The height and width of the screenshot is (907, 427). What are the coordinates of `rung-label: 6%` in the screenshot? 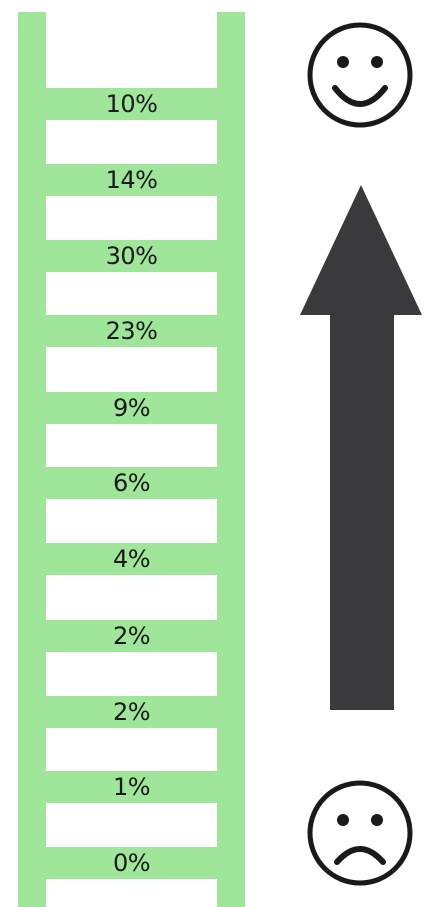 It's located at (131, 483).